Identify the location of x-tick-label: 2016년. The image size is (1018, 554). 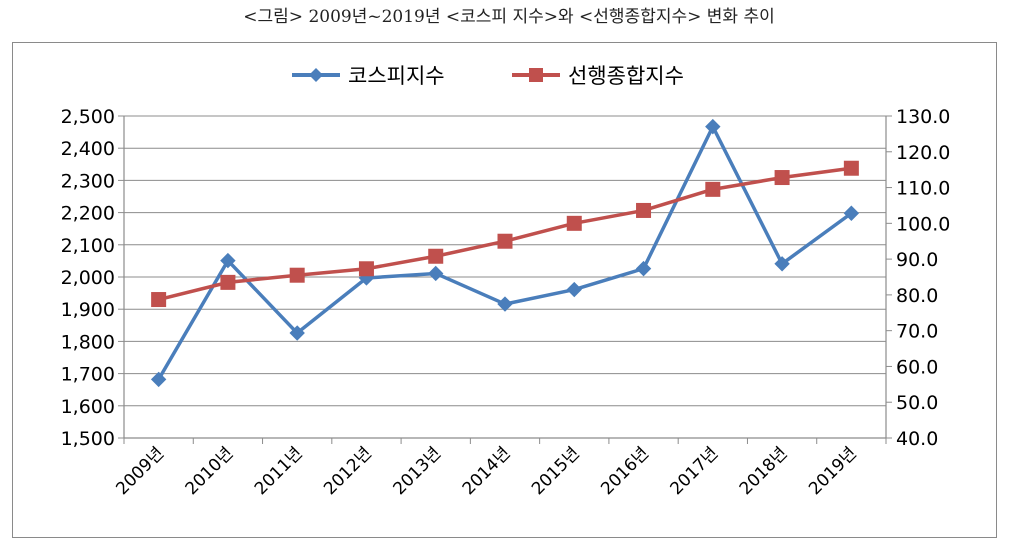
(625, 471).